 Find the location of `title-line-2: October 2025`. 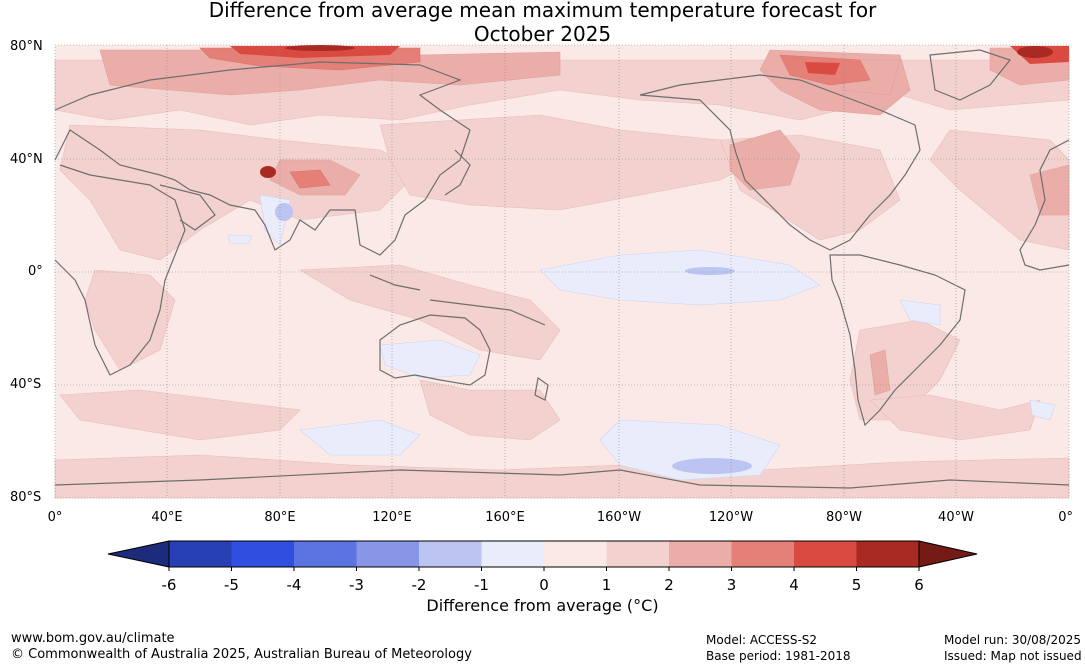

title-line-2: October 2025 is located at coordinates (542, 34).